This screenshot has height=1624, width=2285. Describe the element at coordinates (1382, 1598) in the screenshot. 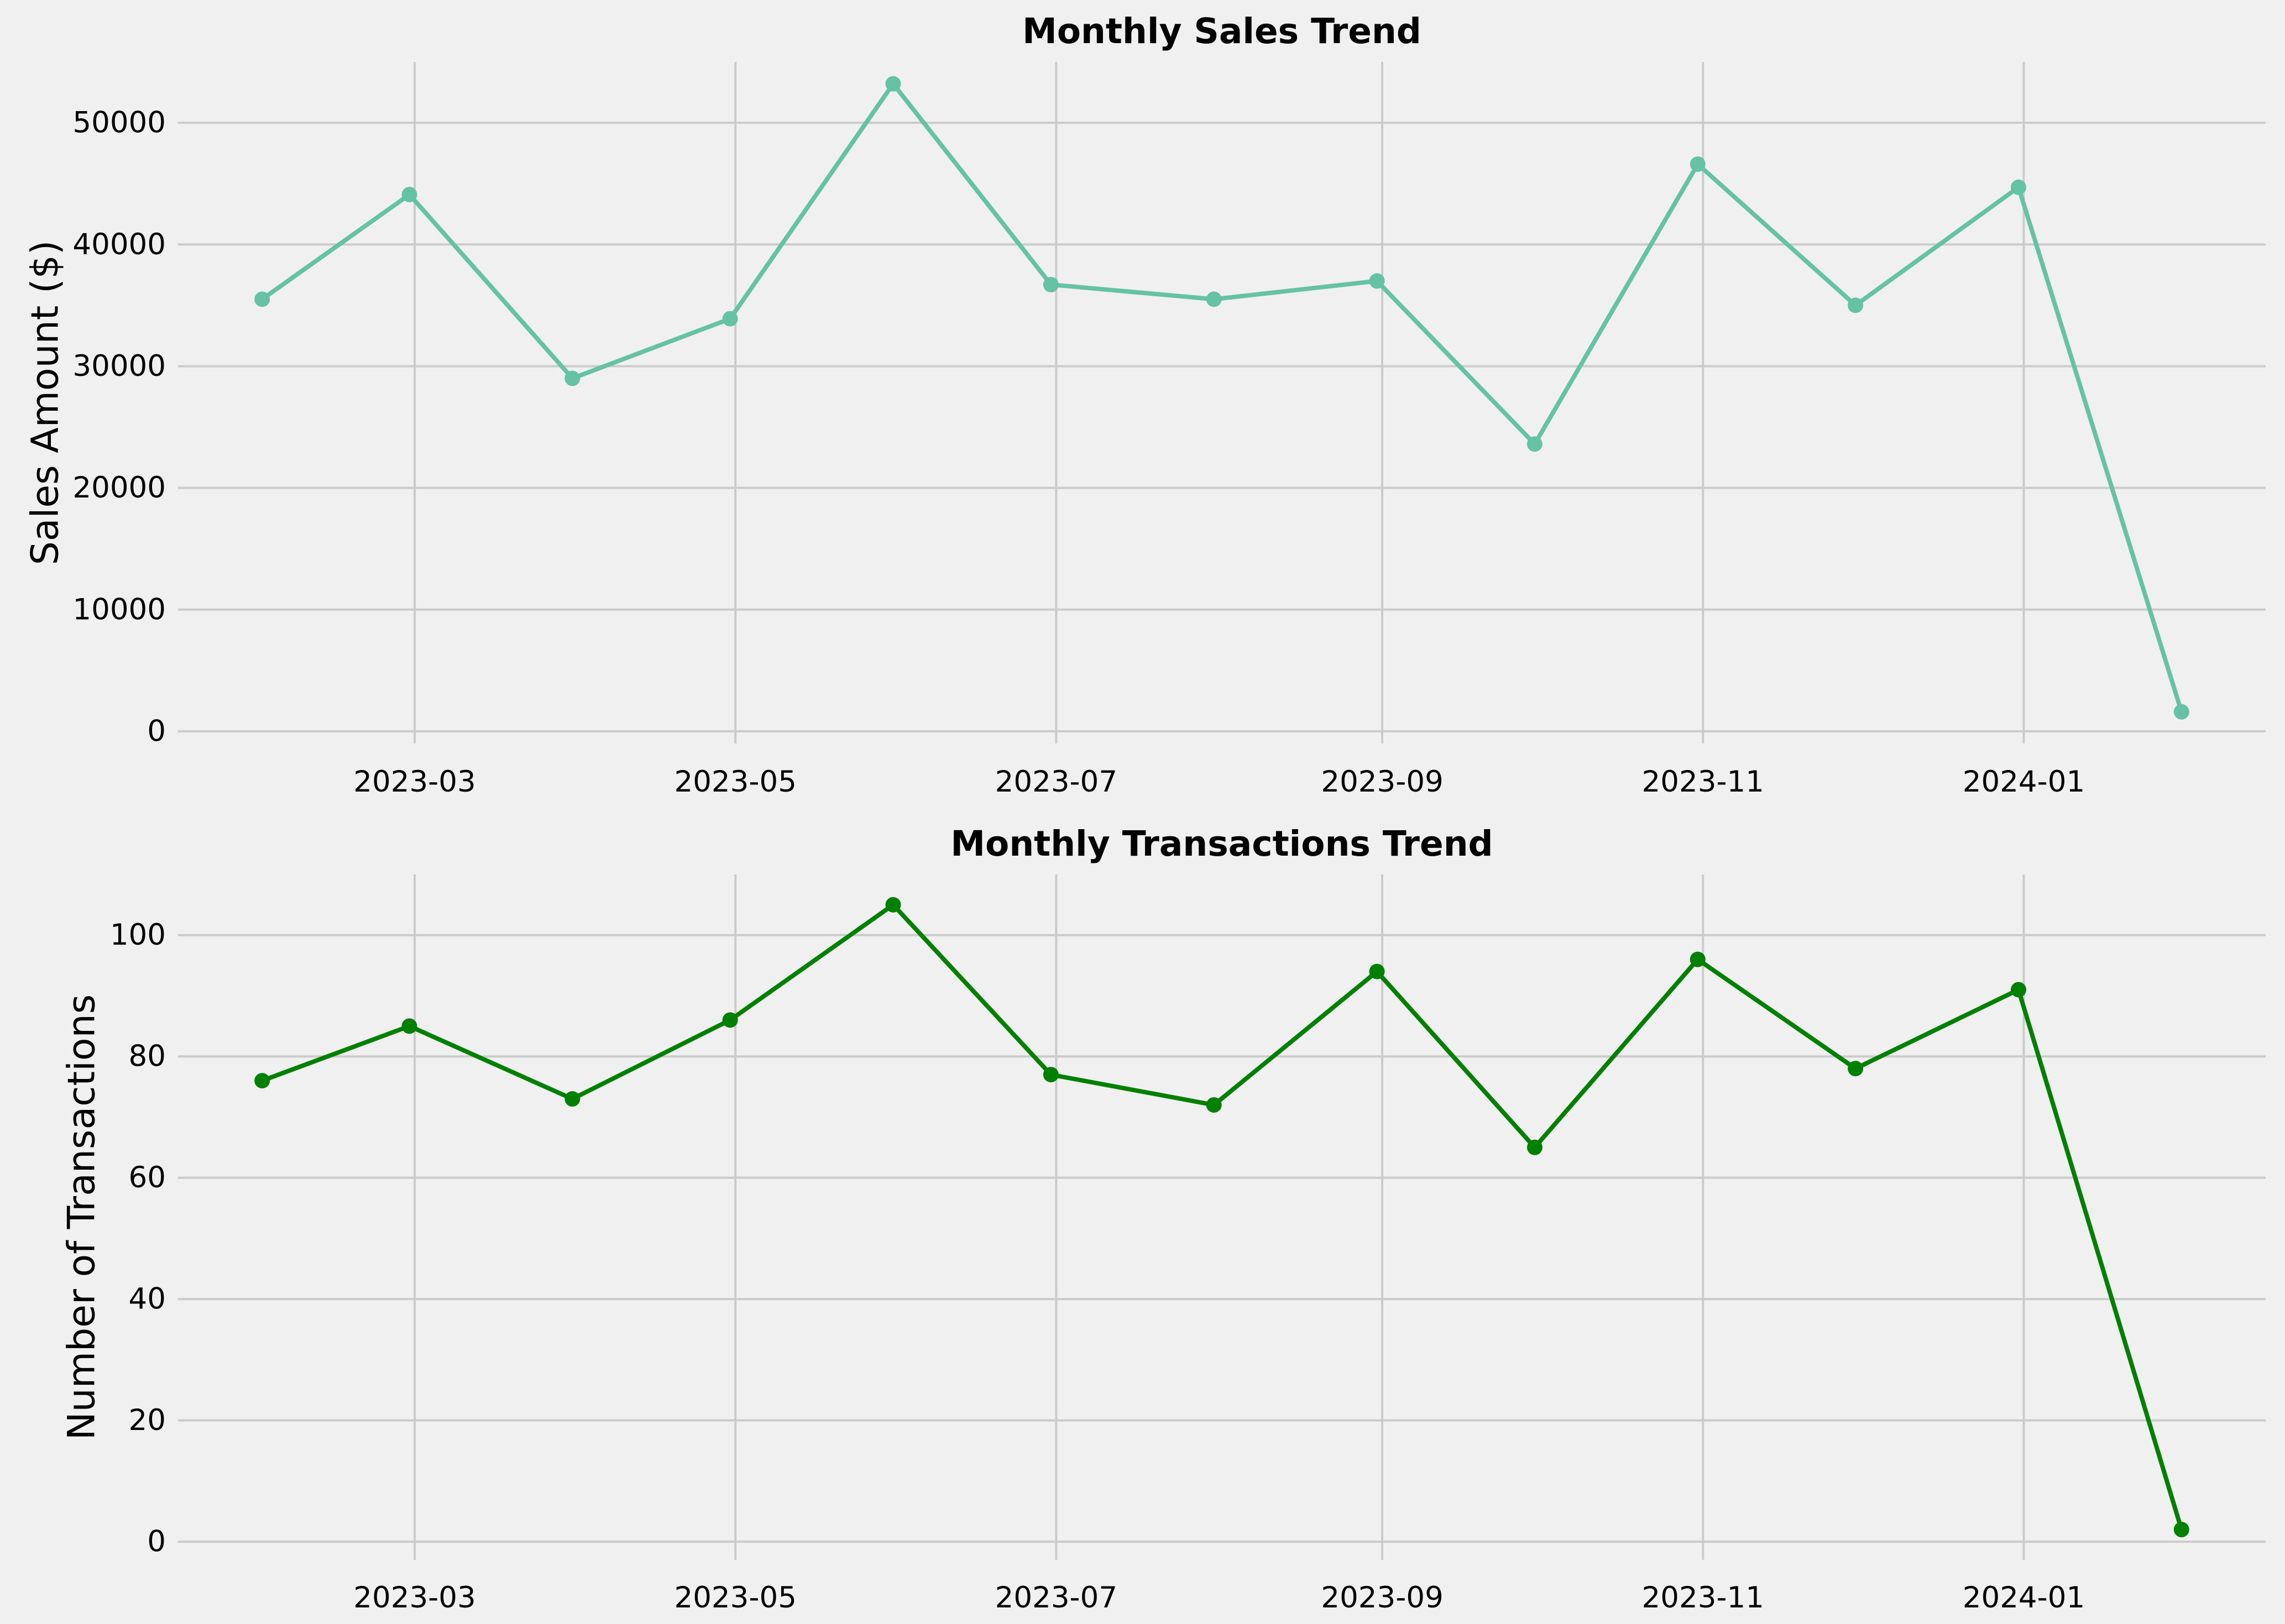

I see `transactions-x-tick-label: 2023-09` at that location.